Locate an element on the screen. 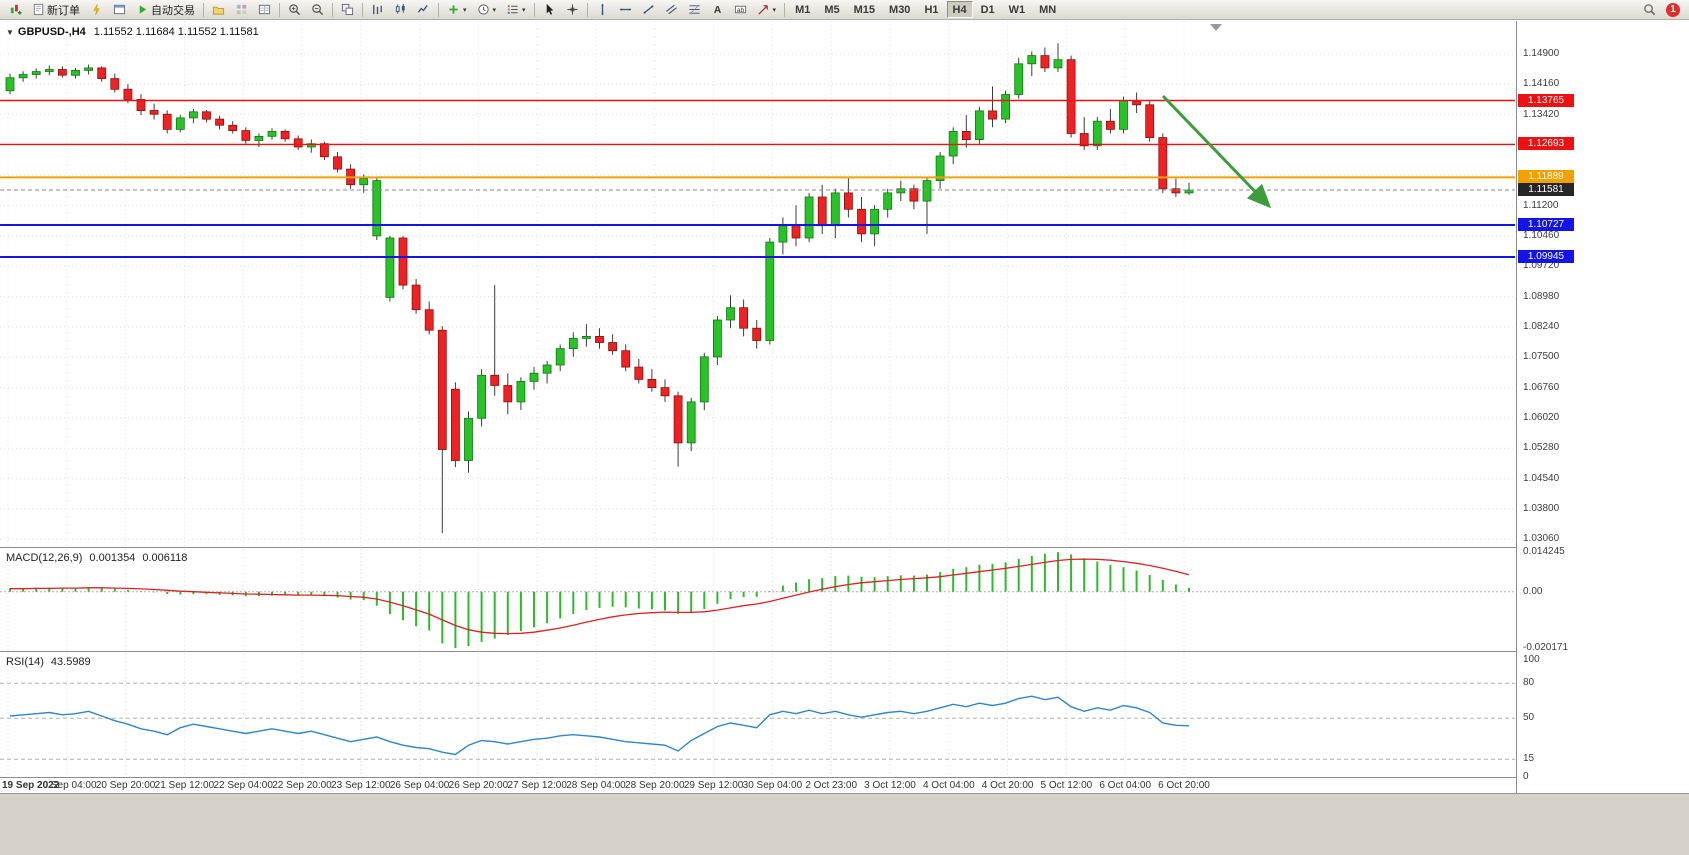 This screenshot has height=855, width=1689. macd-pane-canvas is located at coordinates (757, 600).